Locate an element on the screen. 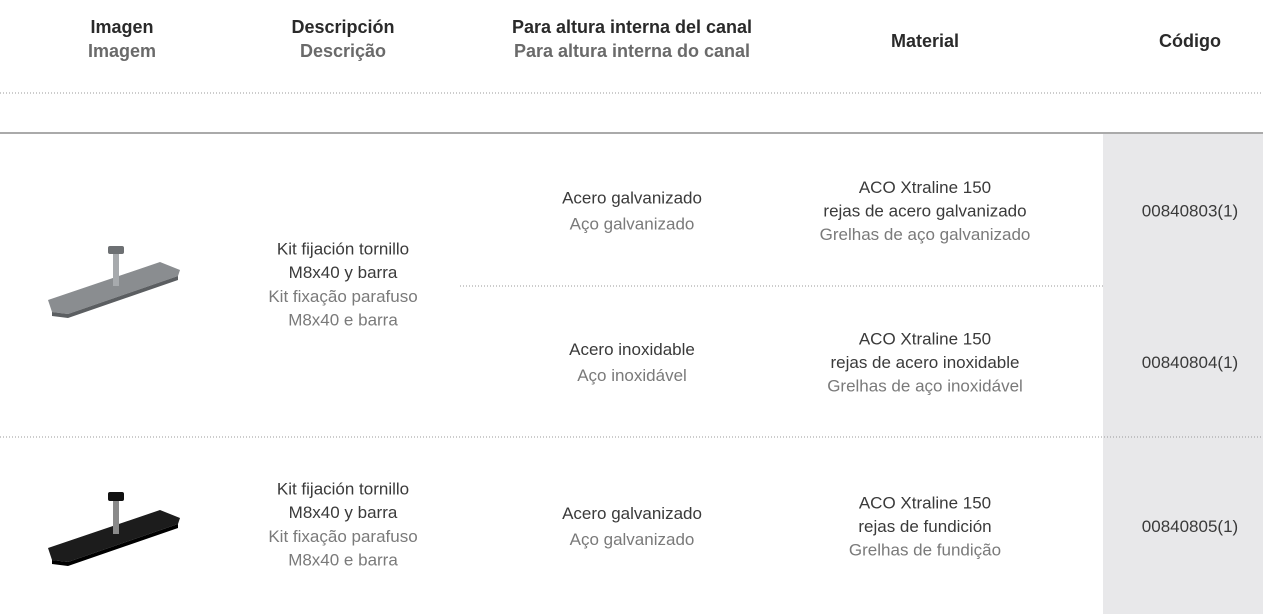 The height and width of the screenshot is (614, 1263). cell-text: Para altura interna del canal is located at coordinates (632, 27).